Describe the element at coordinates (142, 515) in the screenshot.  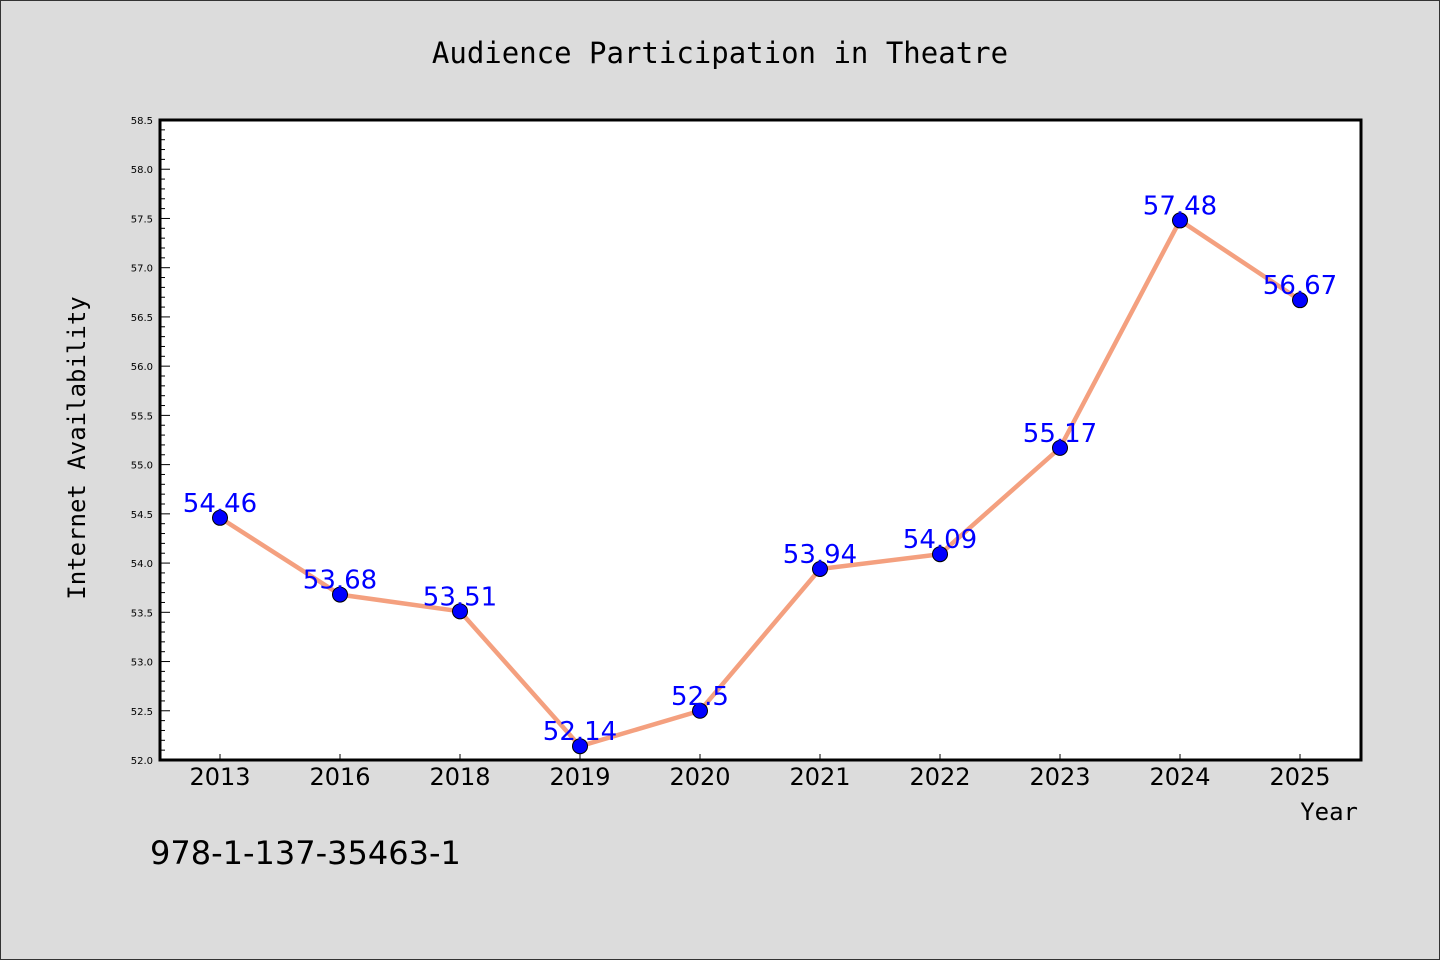
I see `y-tick-label: 54.5` at that location.